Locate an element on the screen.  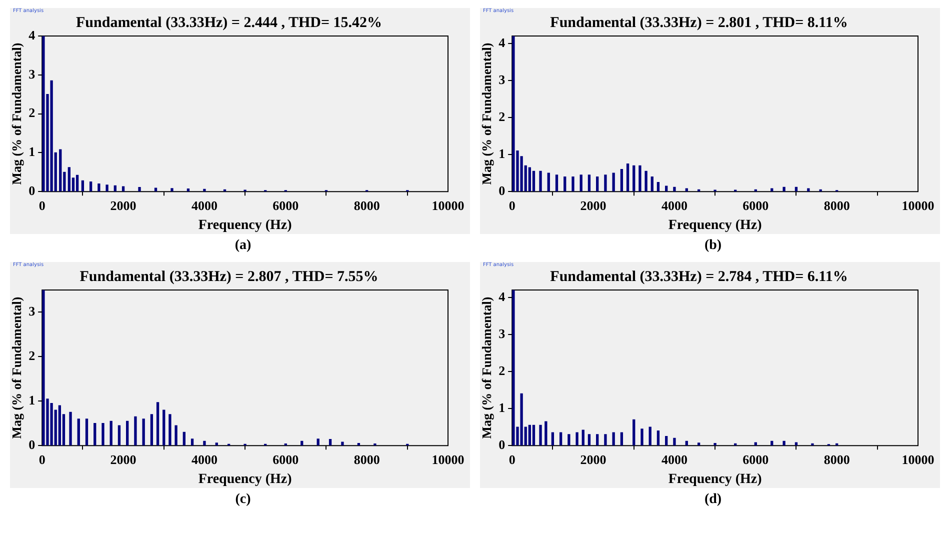
chart-title: Fundamental (33.33Hz) = 2.807 , THD= 7.55% is located at coordinates (229, 276).